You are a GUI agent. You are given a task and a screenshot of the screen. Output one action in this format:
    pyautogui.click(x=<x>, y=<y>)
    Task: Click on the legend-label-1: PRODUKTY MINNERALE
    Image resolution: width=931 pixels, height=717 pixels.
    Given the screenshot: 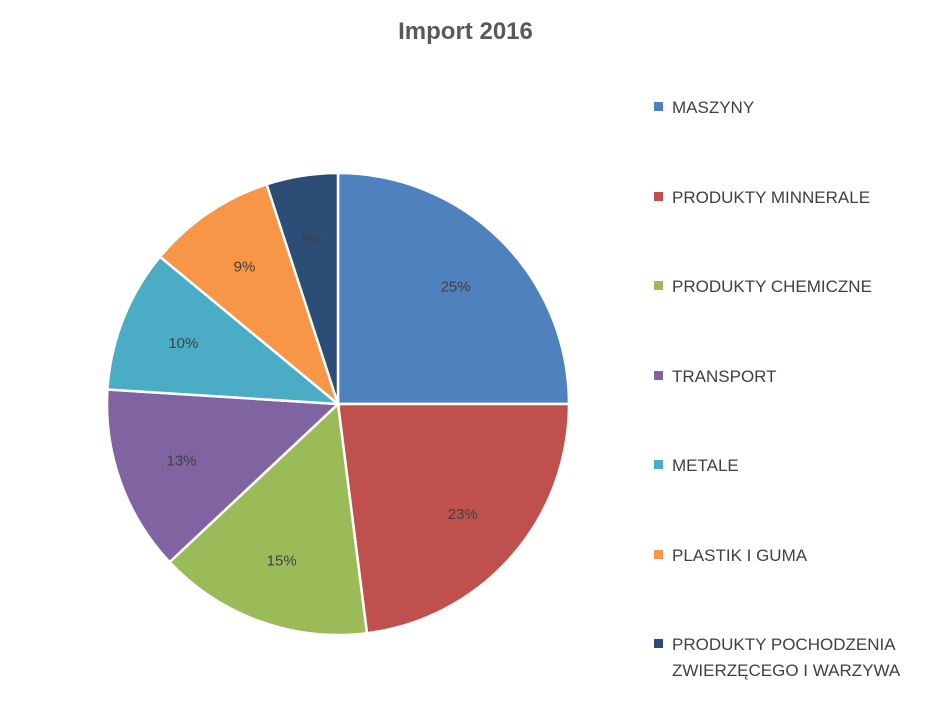 What is the action you would take?
    pyautogui.click(x=771, y=197)
    